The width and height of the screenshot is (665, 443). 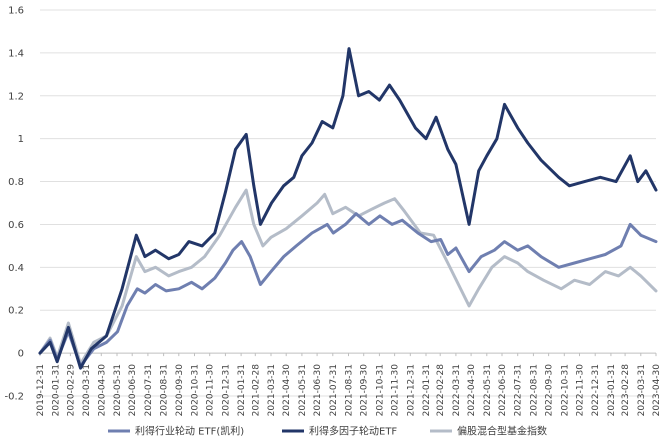 I want to click on x-tick-label: 2021-10-31, so click(x=380, y=390).